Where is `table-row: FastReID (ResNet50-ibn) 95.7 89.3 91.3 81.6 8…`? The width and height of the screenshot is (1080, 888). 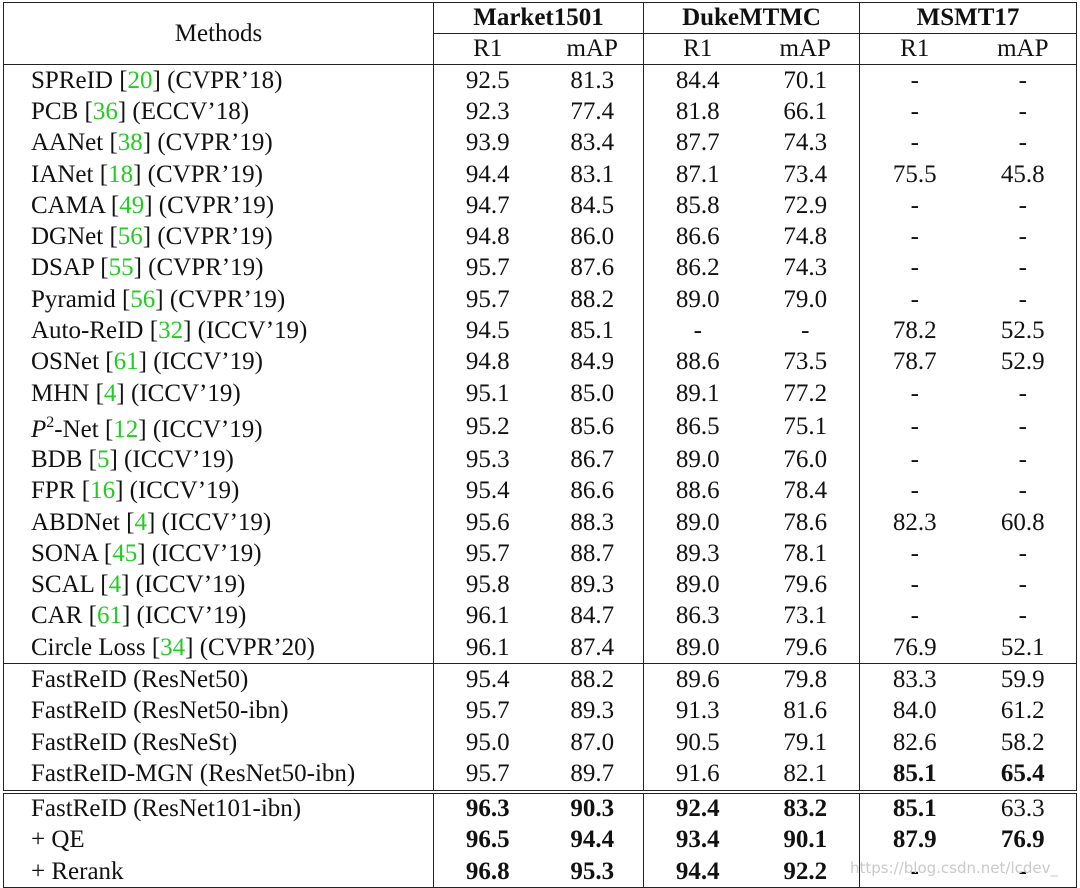 table-row: FastReID (ResNet50-ibn) 95.7 89.3 91.3 81.6 8… is located at coordinates (540, 711).